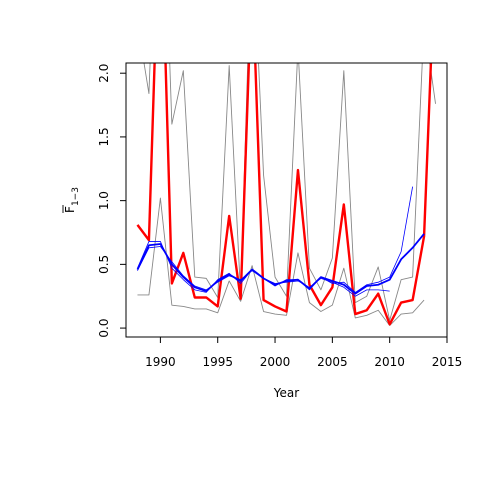  What do you see at coordinates (447, 362) in the screenshot?
I see `x-tick-label: 2015` at bounding box center [447, 362].